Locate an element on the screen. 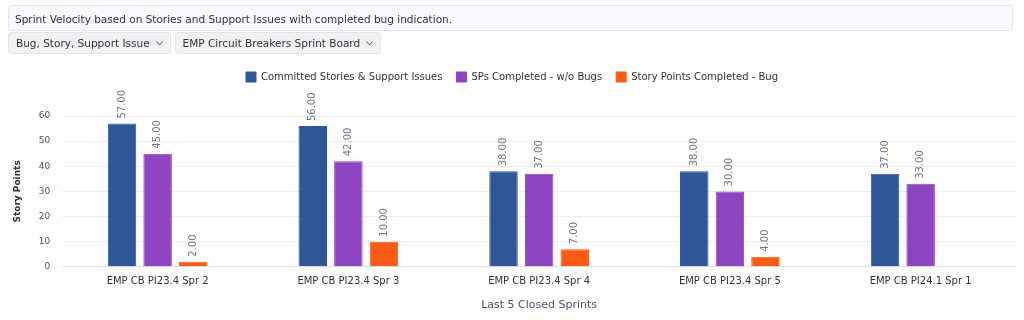 This screenshot has height=320, width=1024. x-tick-label: EMP CB PI24.1 Spr 1 is located at coordinates (920, 281).